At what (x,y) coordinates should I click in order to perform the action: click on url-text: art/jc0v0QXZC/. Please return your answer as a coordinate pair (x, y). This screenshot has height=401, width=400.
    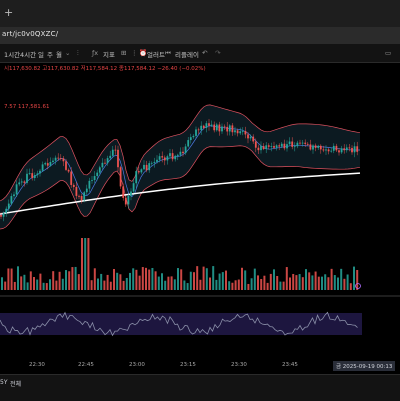
    Looking at the image, I should click on (30, 34).